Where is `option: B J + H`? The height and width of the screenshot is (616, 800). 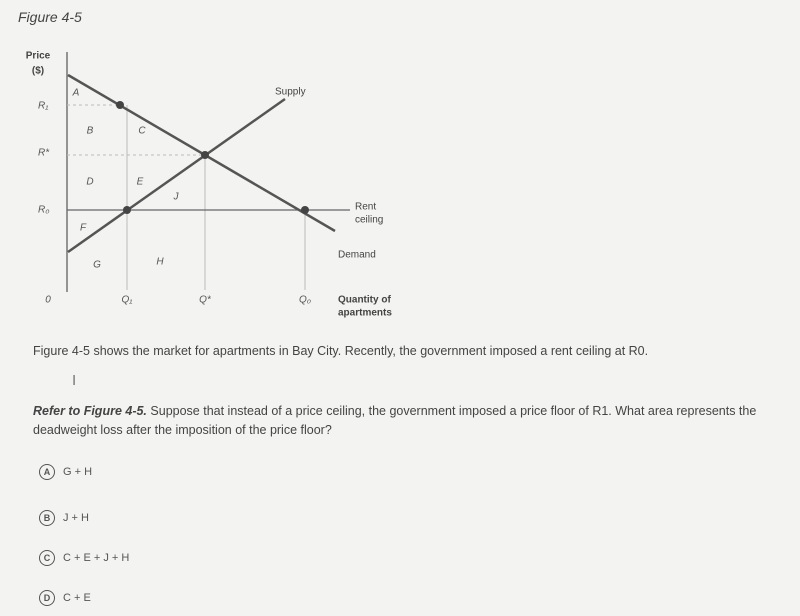
option: B J + H is located at coordinates (64, 518).